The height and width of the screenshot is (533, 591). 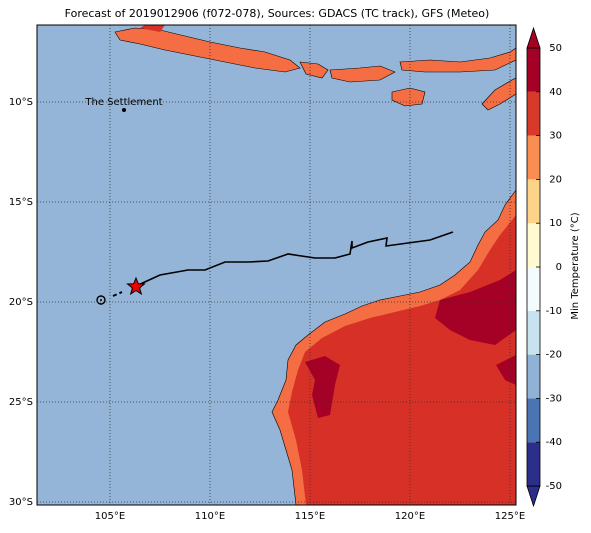 What do you see at coordinates (110, 516) in the screenshot?
I see `lon-tick-label: 105°E` at bounding box center [110, 516].